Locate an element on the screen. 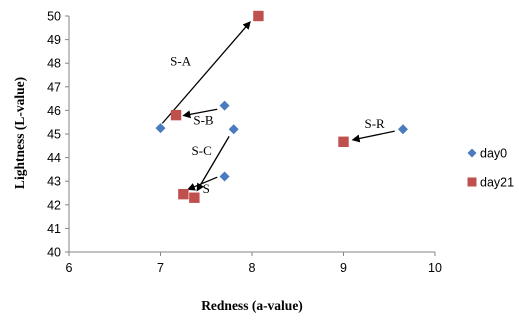 Image resolution: width=519 pixels, height=321 pixels. y-tick-label: 43 is located at coordinates (54, 182).